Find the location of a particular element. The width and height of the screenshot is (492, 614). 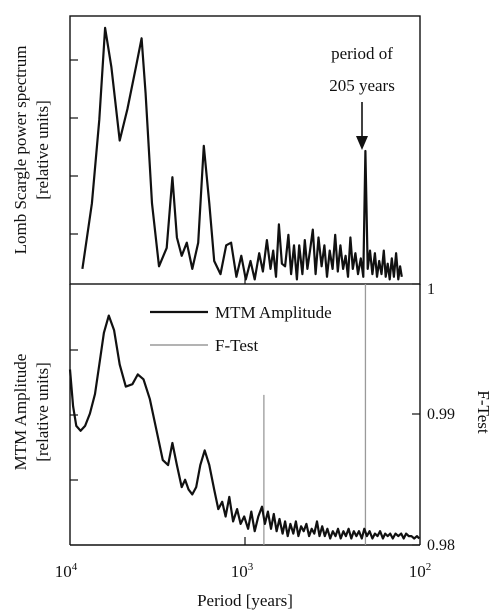

y2-tick-label-099: 0.99 is located at coordinates (441, 414).